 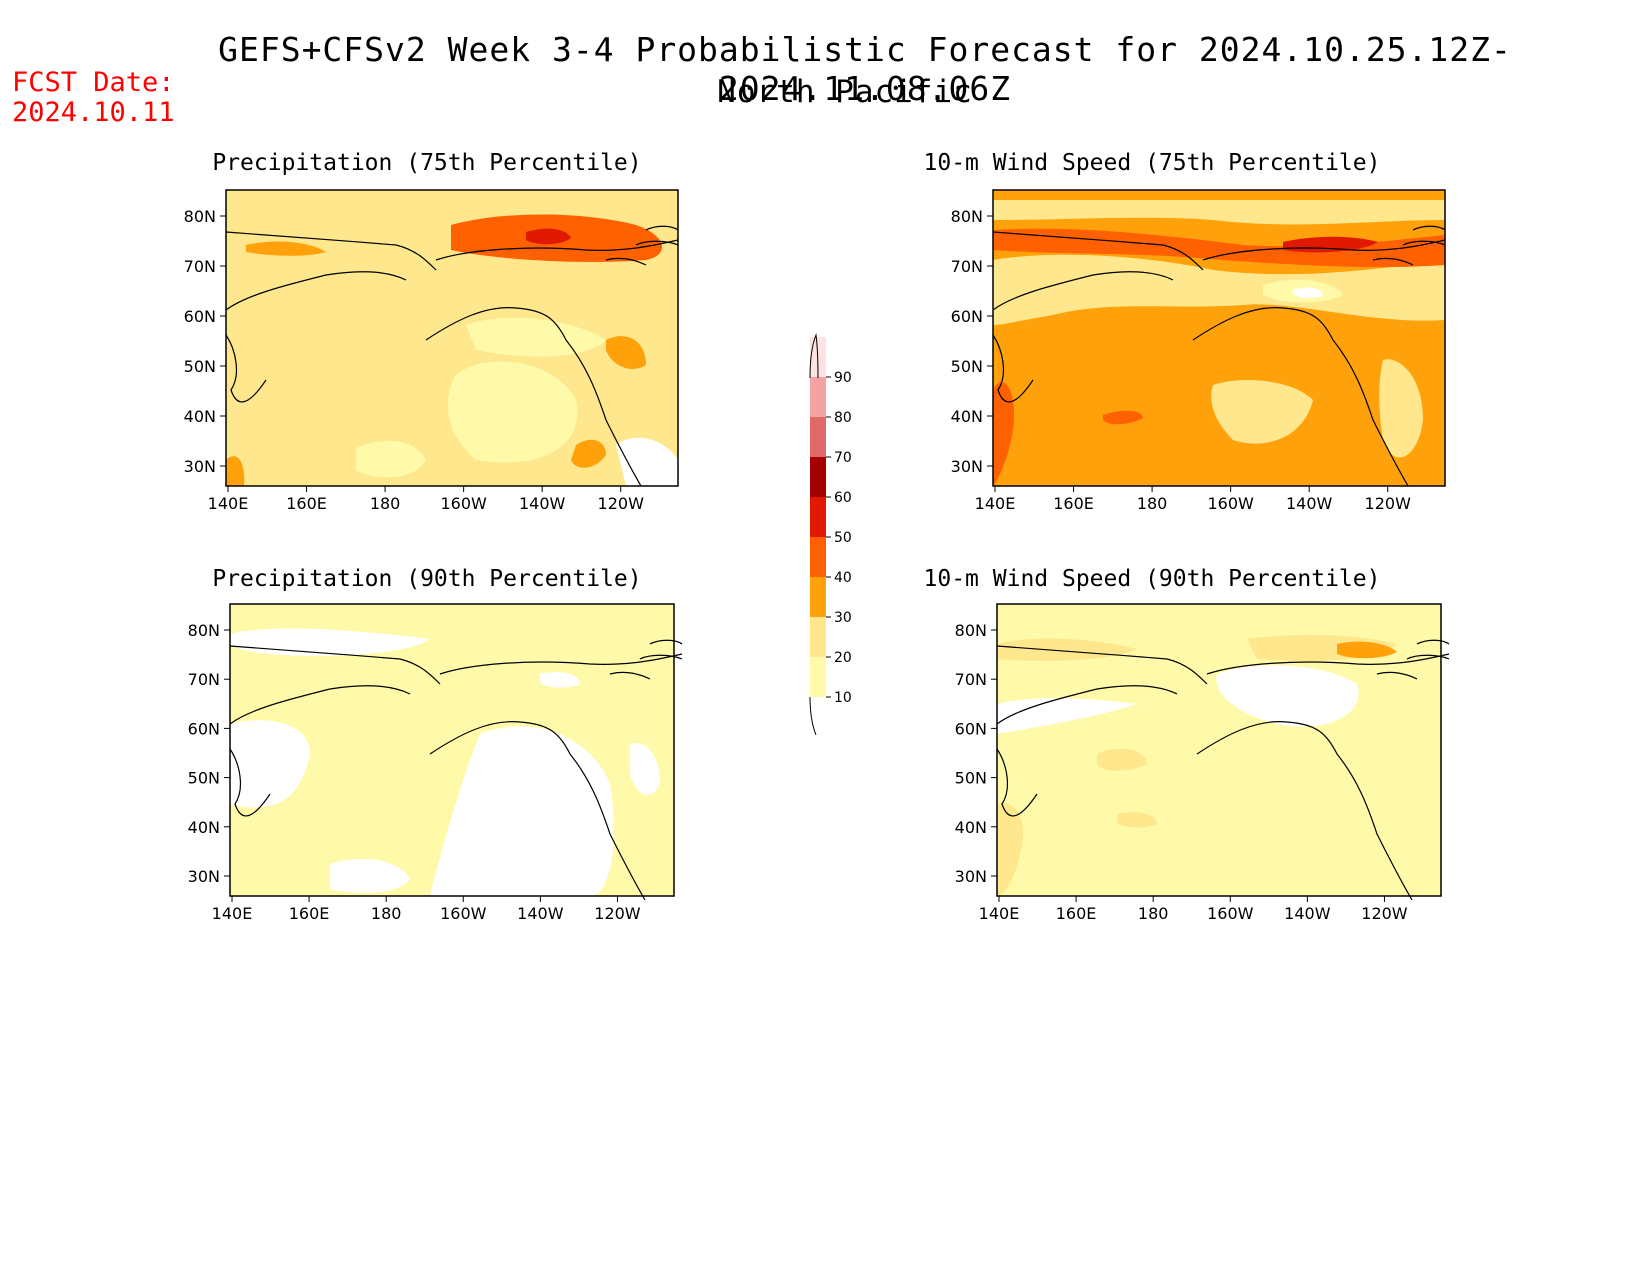 I want to click on colorbar-level-label: 70, so click(x=843, y=458).